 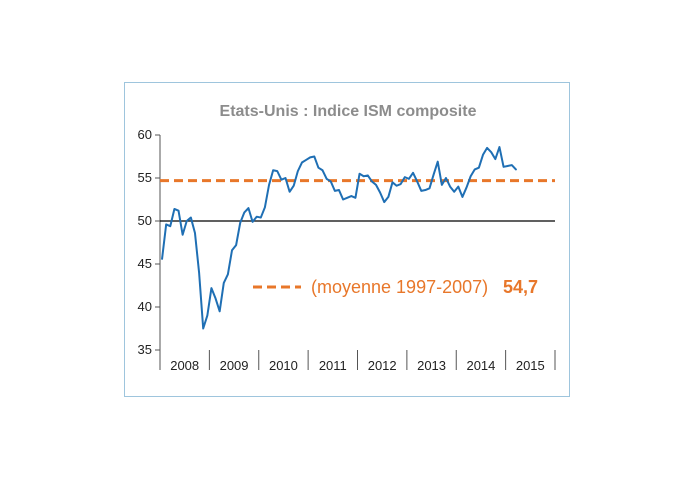 What do you see at coordinates (333, 365) in the screenshot?
I see `x-tick-label: 2011` at bounding box center [333, 365].